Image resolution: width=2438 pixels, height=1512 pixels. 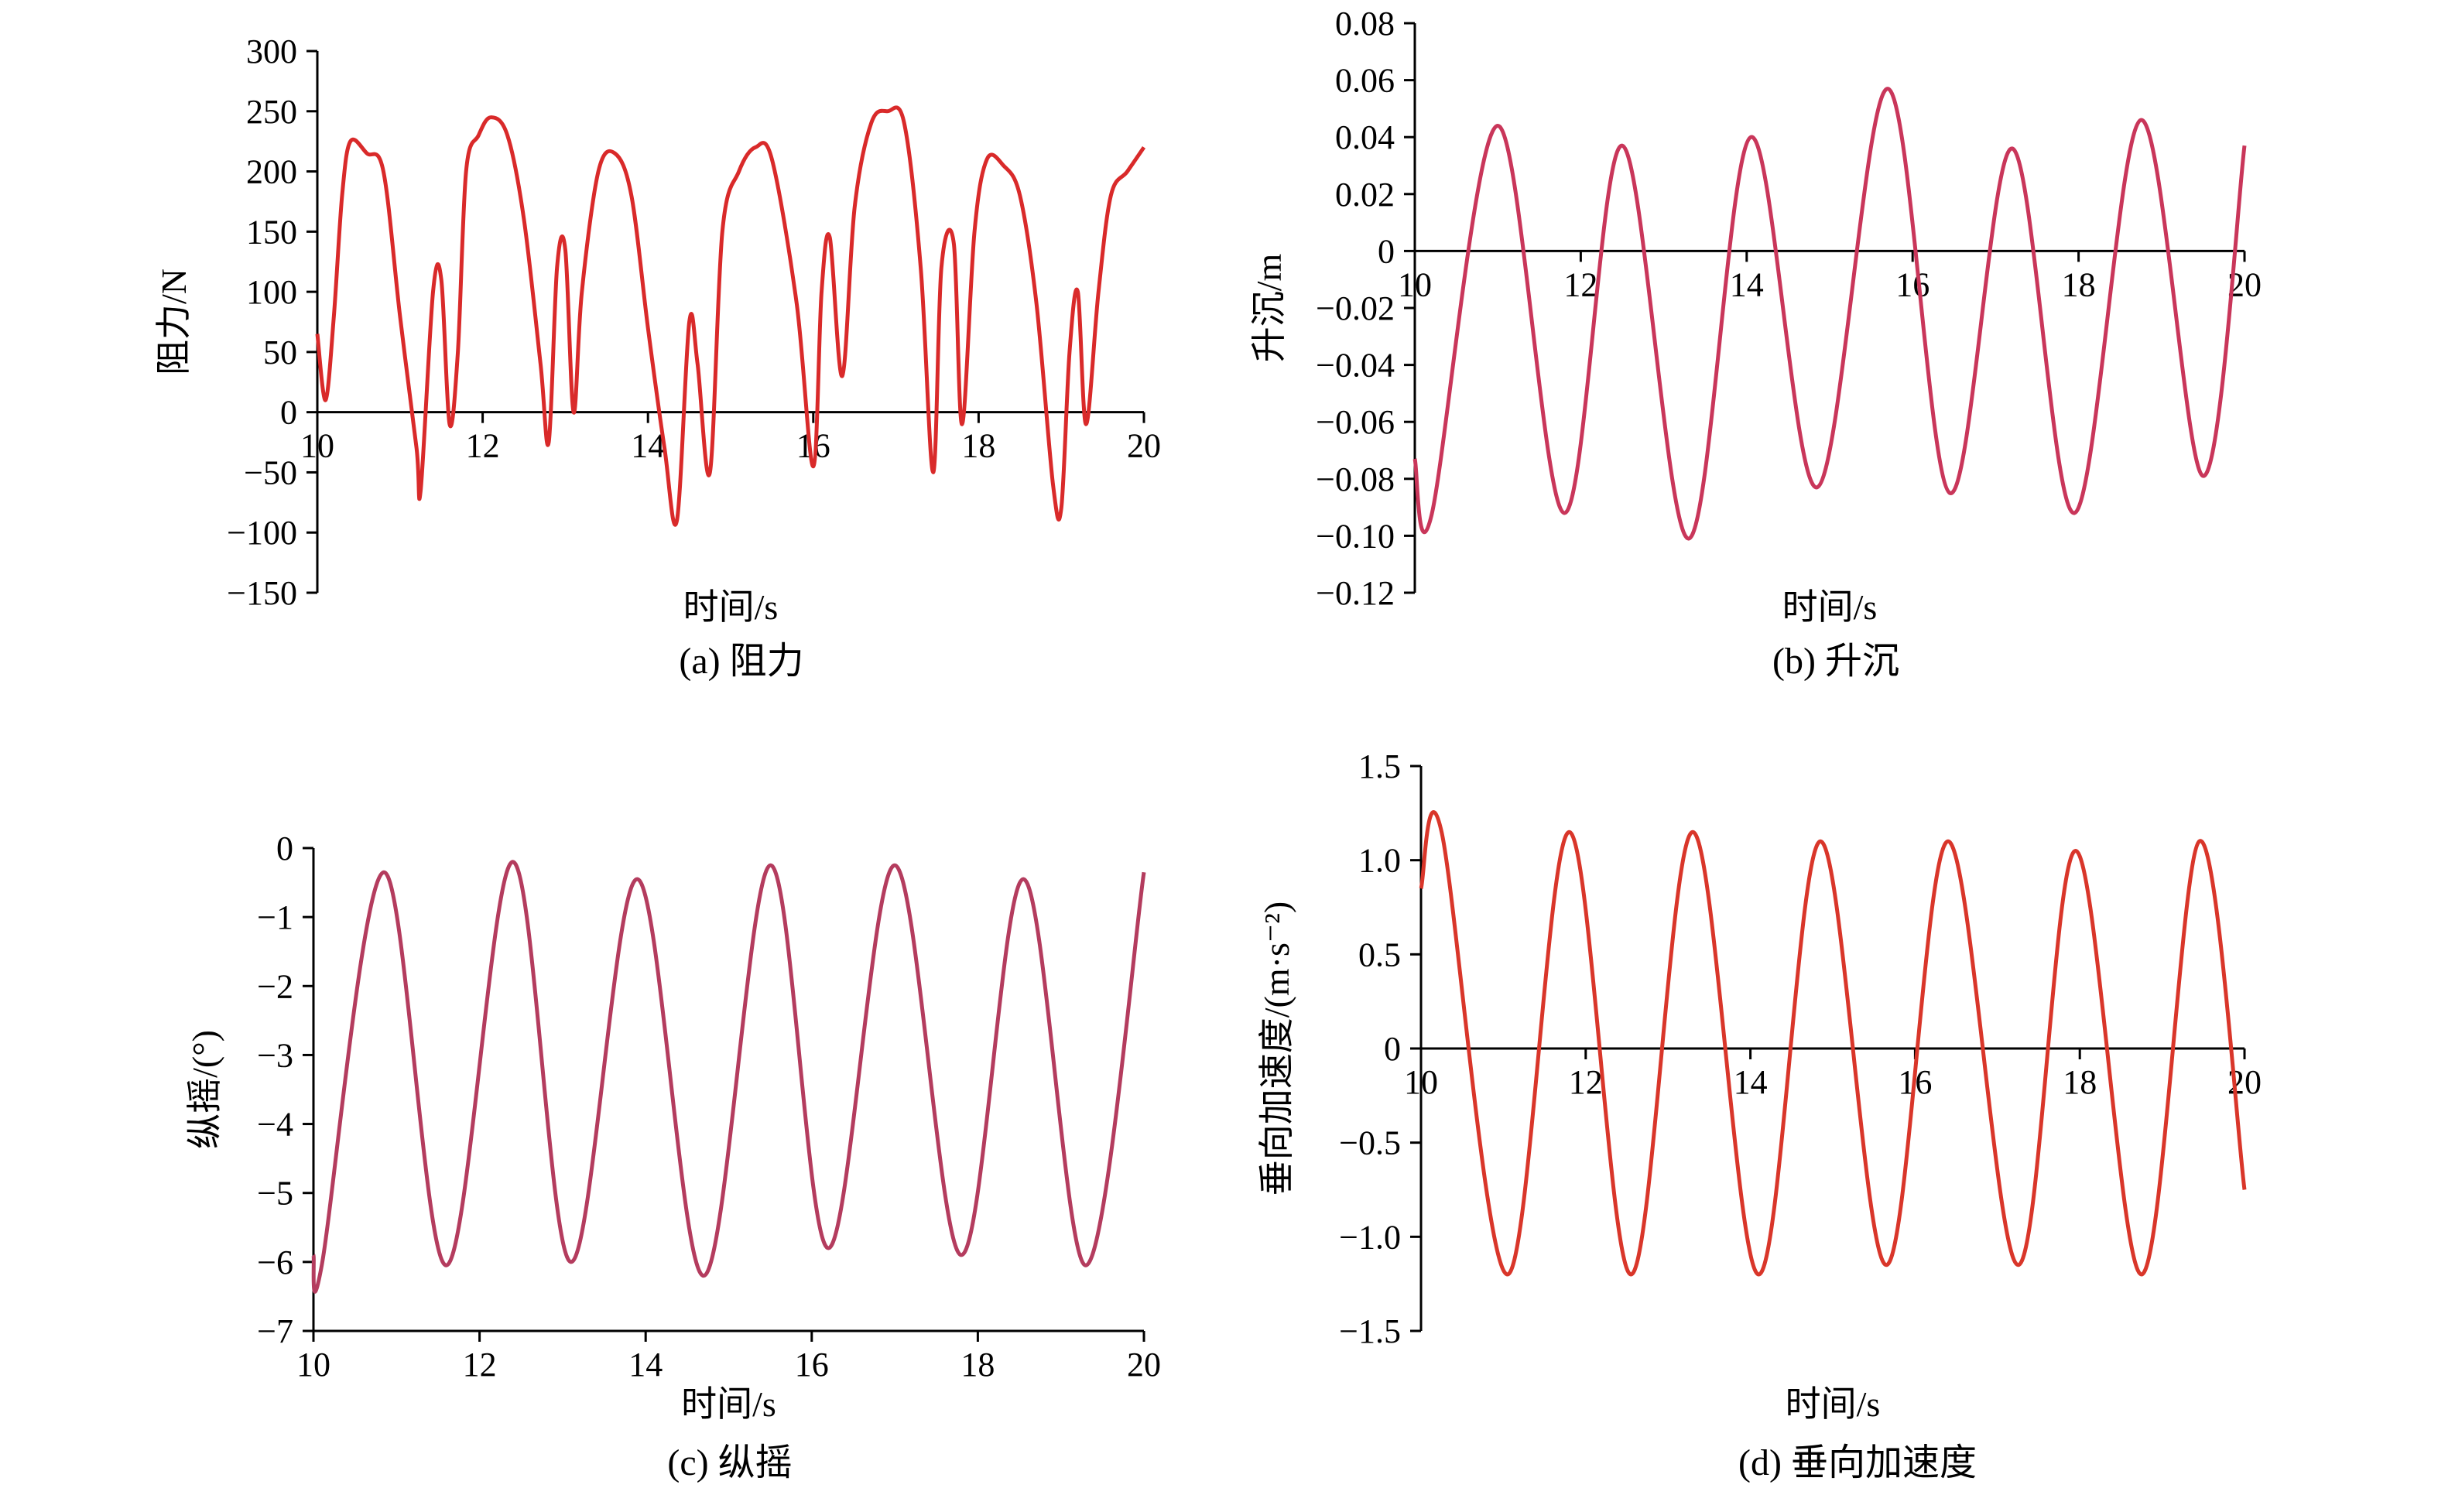 What do you see at coordinates (271, 112) in the screenshot?
I see `y-tick-label: 250` at bounding box center [271, 112].